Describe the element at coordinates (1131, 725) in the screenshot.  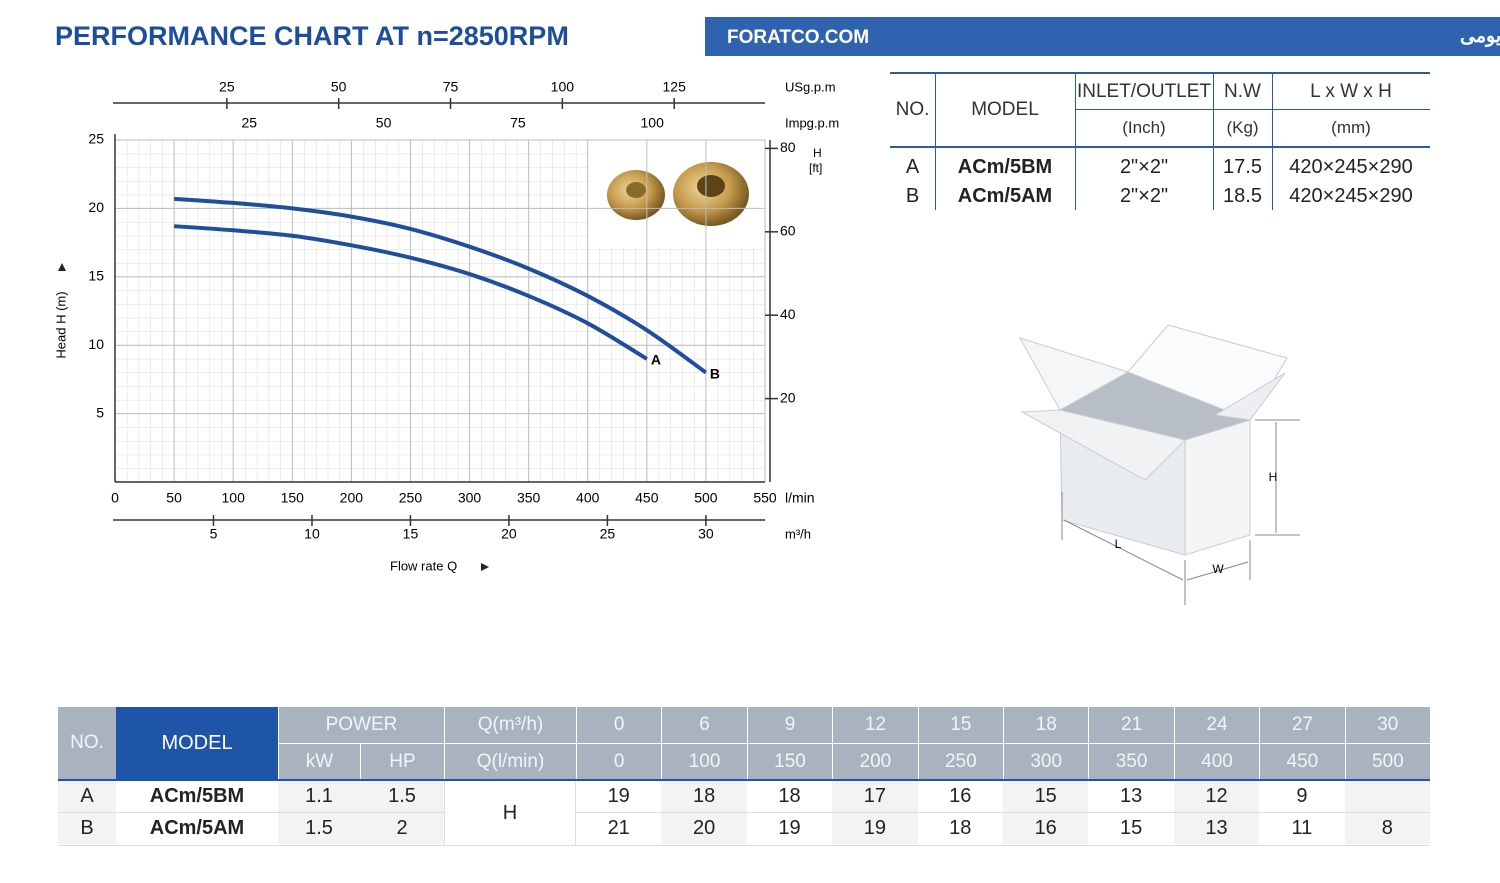
I see `table-header: 21` at that location.